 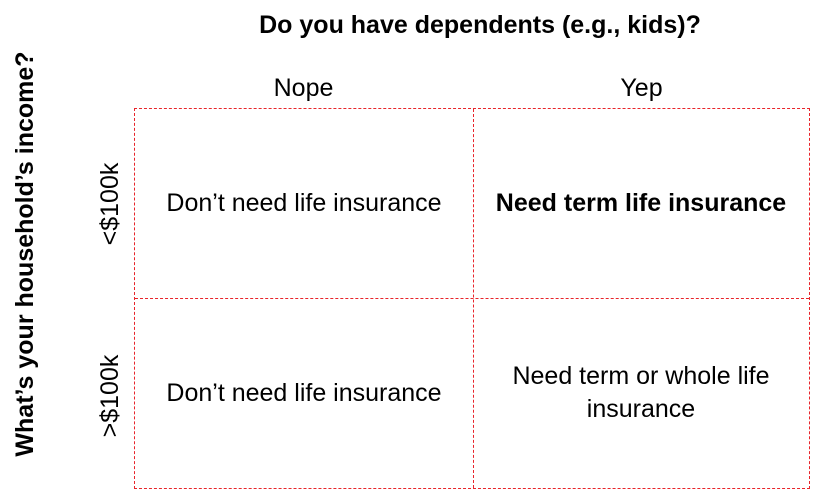 I want to click on row-header-under-100k: <$100k, so click(x=110, y=204).